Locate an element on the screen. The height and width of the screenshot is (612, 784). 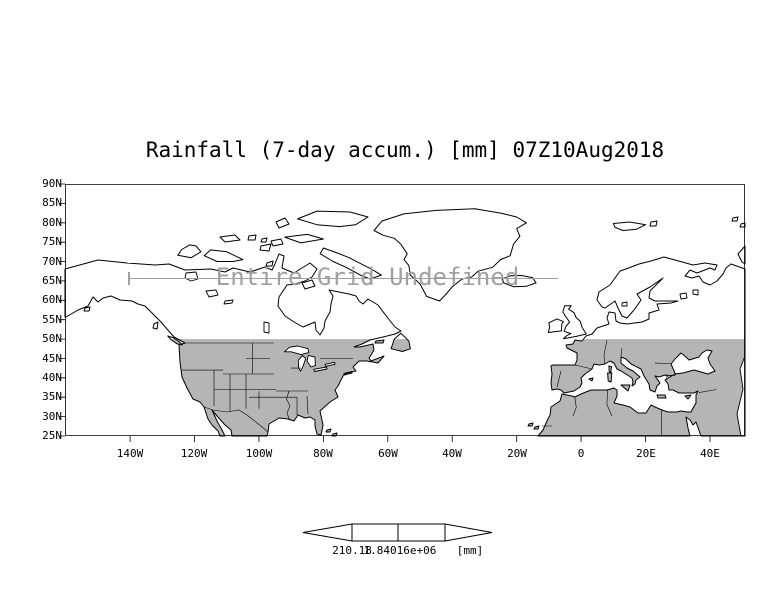
lon-label: 20W is located at coordinates (517, 453).